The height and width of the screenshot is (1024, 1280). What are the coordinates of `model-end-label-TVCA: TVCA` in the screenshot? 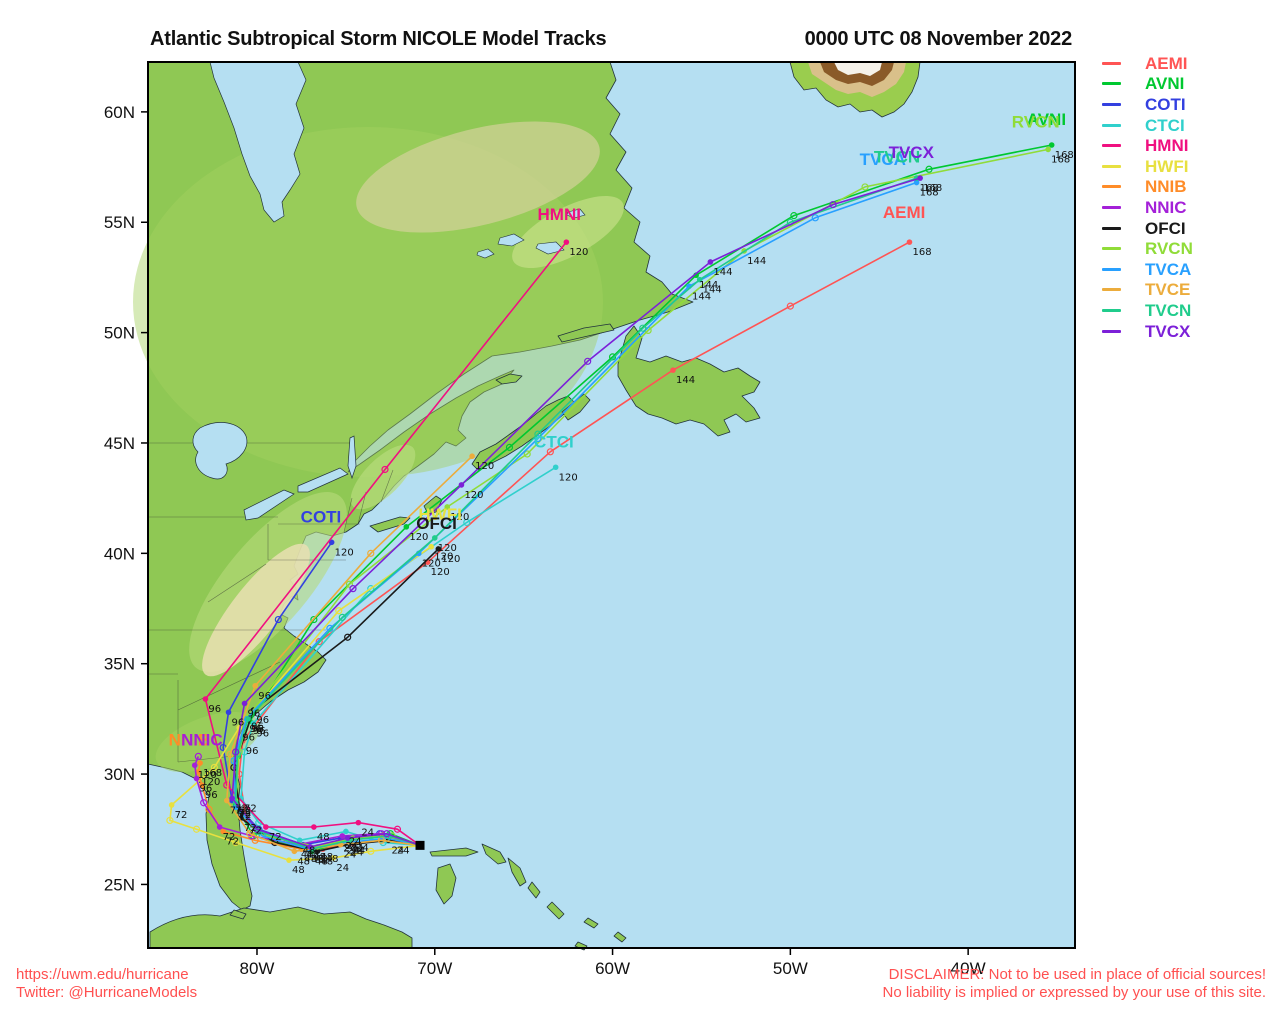 It's located at (883, 159).